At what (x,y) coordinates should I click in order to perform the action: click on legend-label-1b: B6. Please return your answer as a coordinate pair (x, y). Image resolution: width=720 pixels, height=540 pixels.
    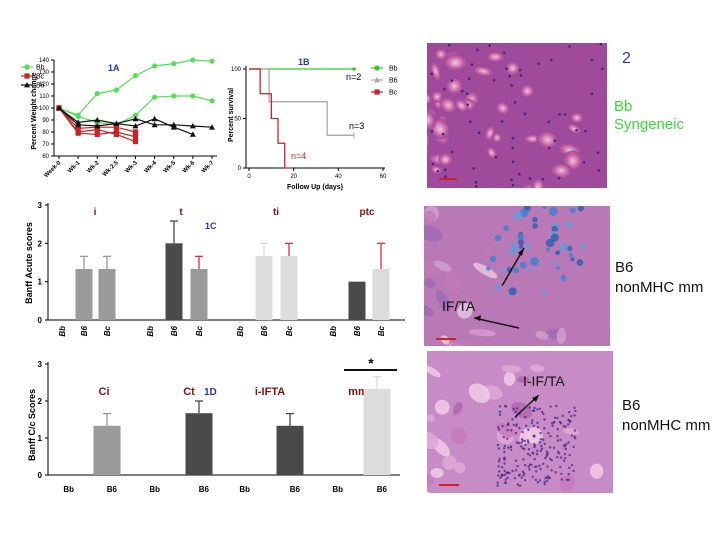
    Looking at the image, I should click on (393, 81).